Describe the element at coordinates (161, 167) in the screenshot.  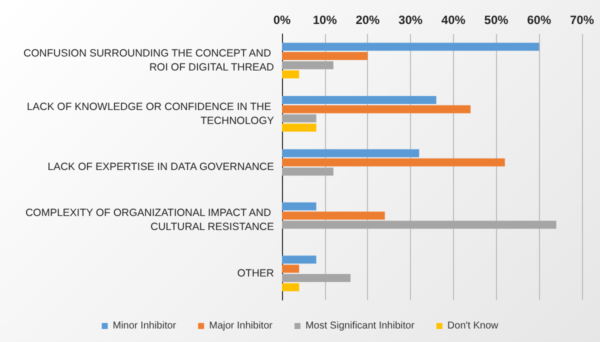
I see `y-tick-label: LACK OF EXPERTISE IN DATA GOVERNANCE` at that location.